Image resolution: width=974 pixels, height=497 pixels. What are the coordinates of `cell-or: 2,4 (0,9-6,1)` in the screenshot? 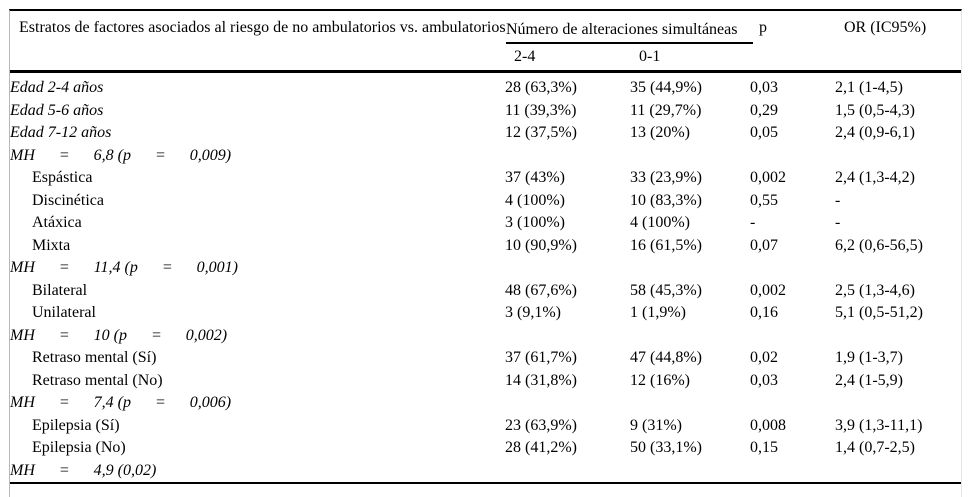 It's located at (875, 133).